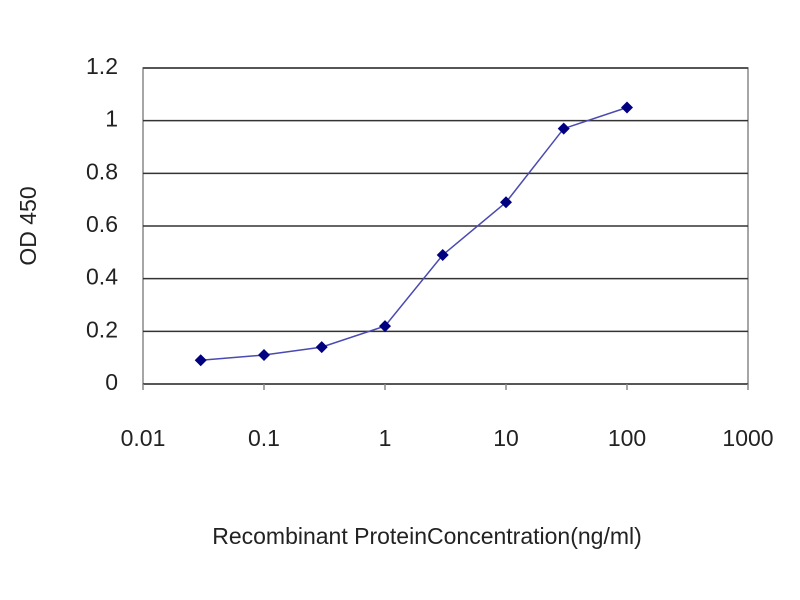 The height and width of the screenshot is (600, 800). Describe the element at coordinates (264, 438) in the screenshot. I see `x-tick-label: 0.1` at that location.